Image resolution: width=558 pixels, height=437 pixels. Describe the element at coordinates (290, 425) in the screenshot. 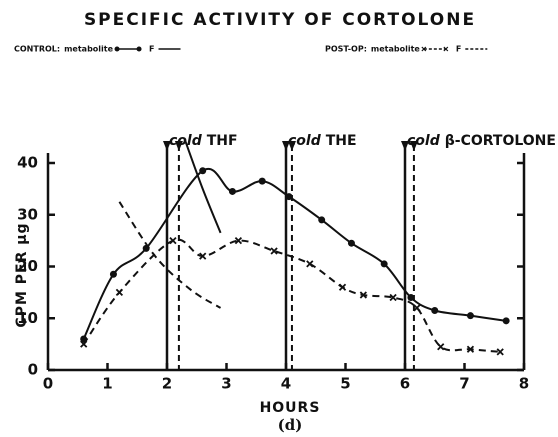

I see `caption: (d)` at that location.